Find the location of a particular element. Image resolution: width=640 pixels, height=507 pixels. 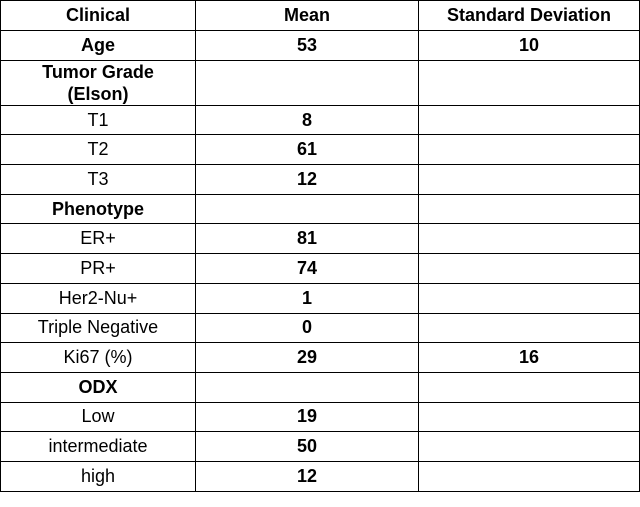

row-label: T3 is located at coordinates (98, 178).